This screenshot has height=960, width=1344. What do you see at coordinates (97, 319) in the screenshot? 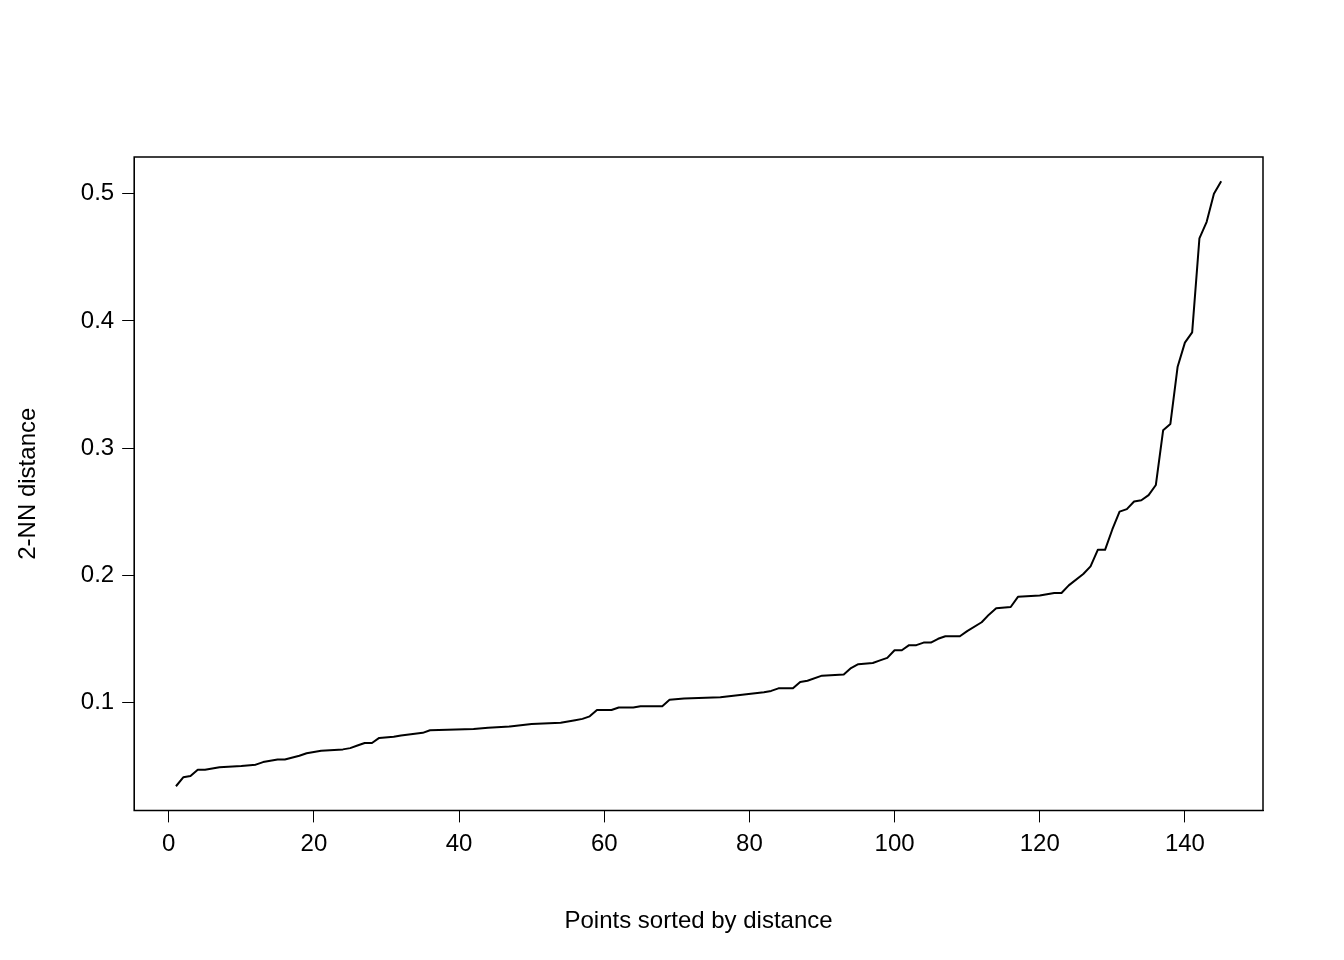
I see `y-tick-label: 0.4` at bounding box center [97, 319].